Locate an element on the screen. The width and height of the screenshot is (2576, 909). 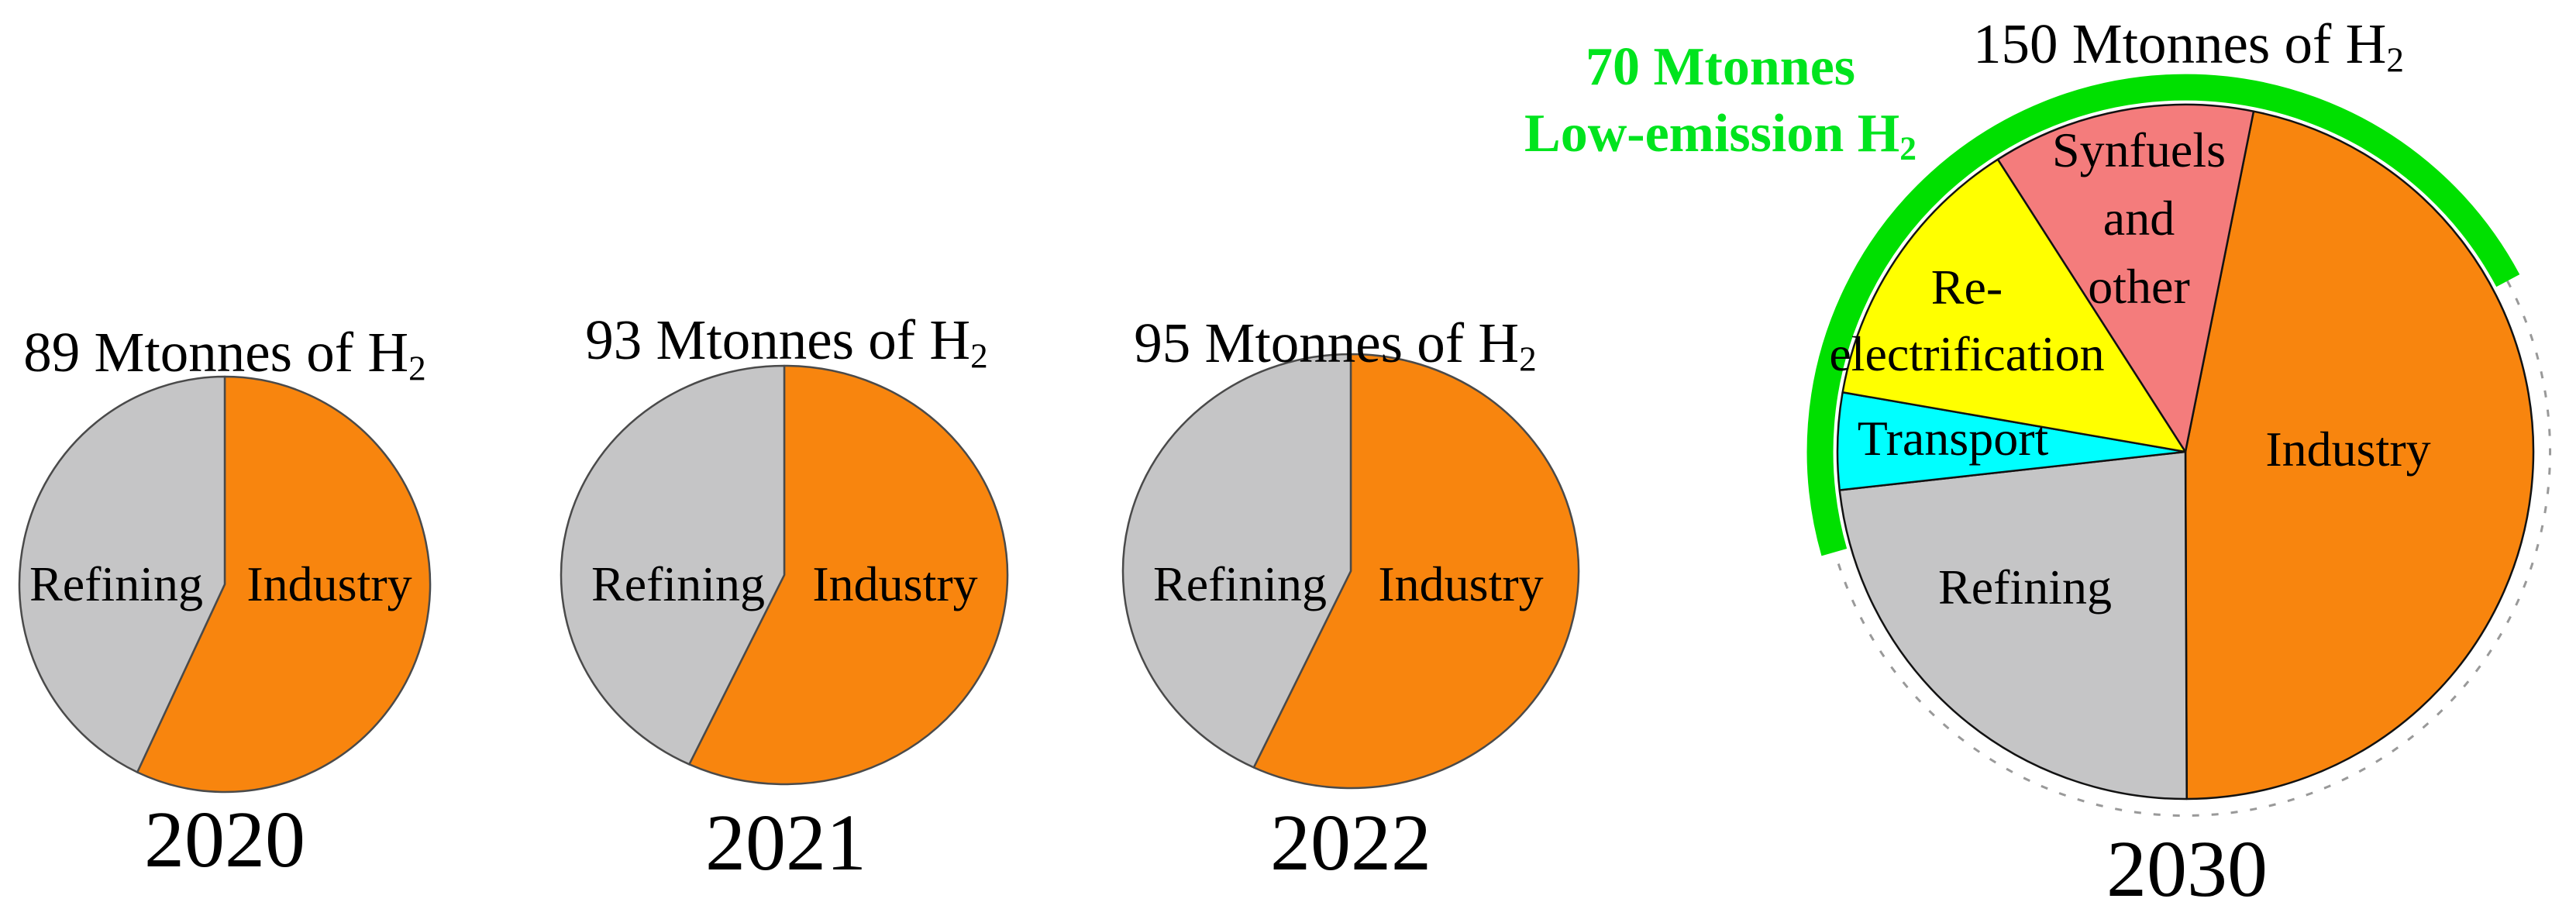
pie-2030-slice-synfuels-and-other is located at coordinates (2125, 278).